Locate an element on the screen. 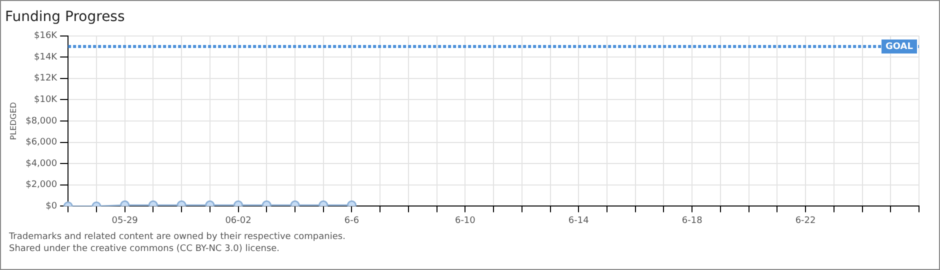  y-tick-label: $2,000 is located at coordinates (42, 185).